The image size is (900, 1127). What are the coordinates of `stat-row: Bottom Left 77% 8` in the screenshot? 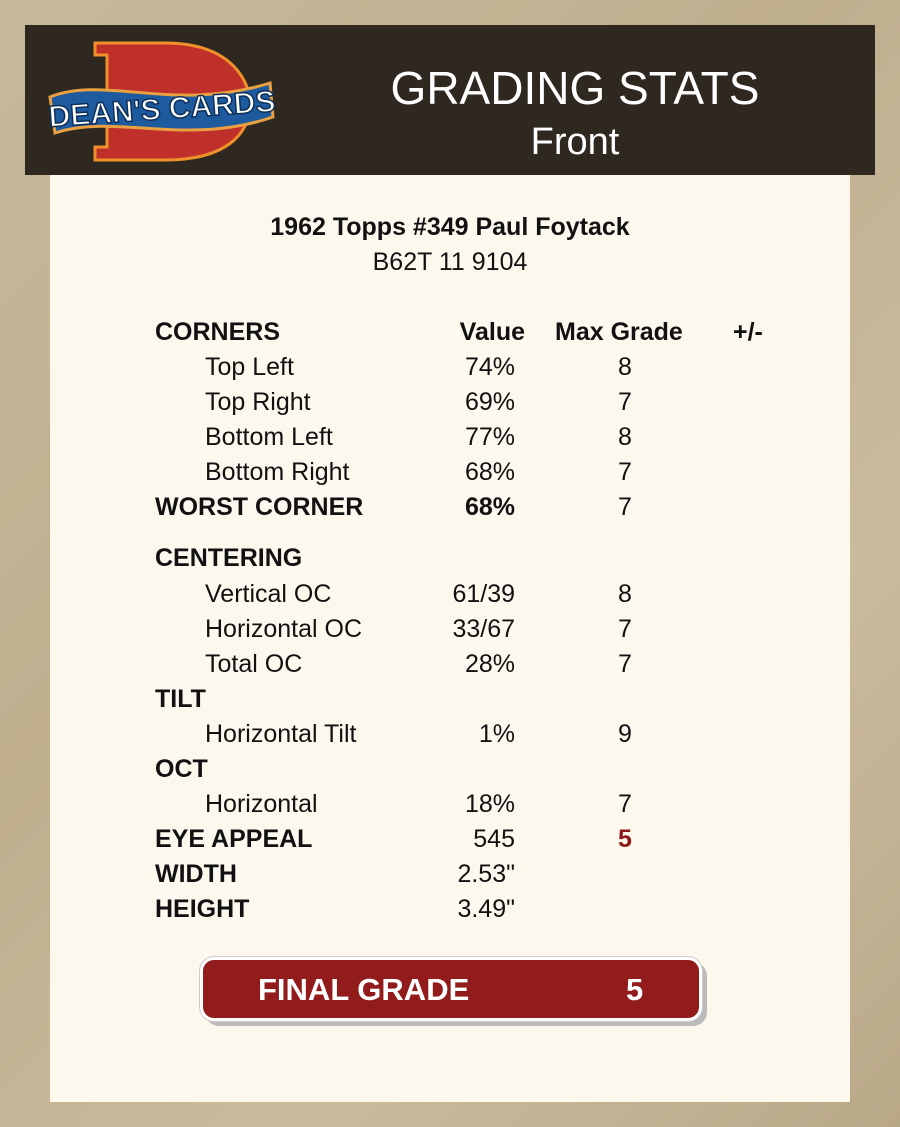 It's located at (450, 438).